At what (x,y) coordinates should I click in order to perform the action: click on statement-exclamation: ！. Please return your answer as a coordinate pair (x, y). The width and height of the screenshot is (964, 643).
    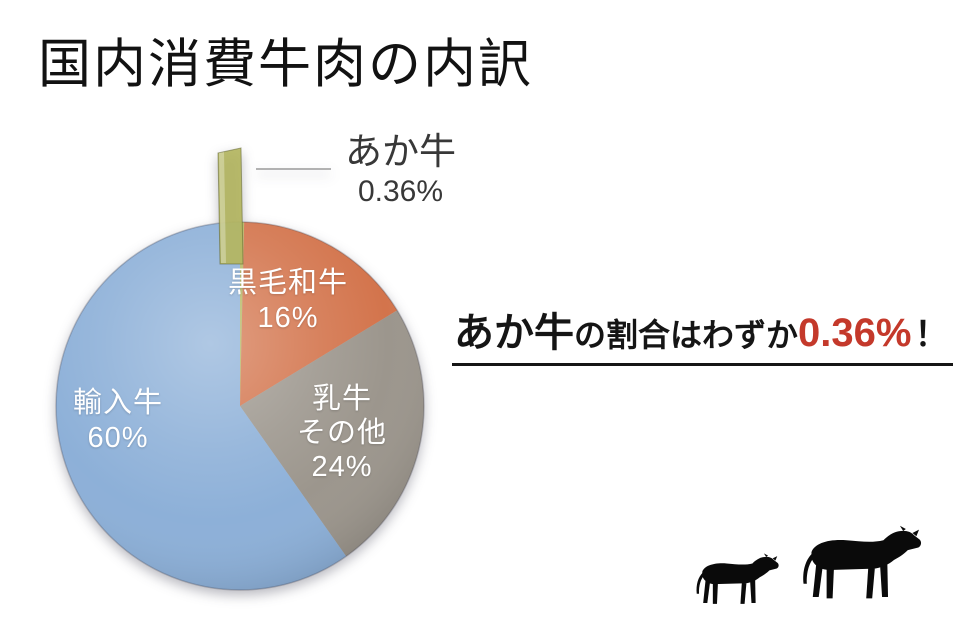
    Looking at the image, I should click on (931, 335).